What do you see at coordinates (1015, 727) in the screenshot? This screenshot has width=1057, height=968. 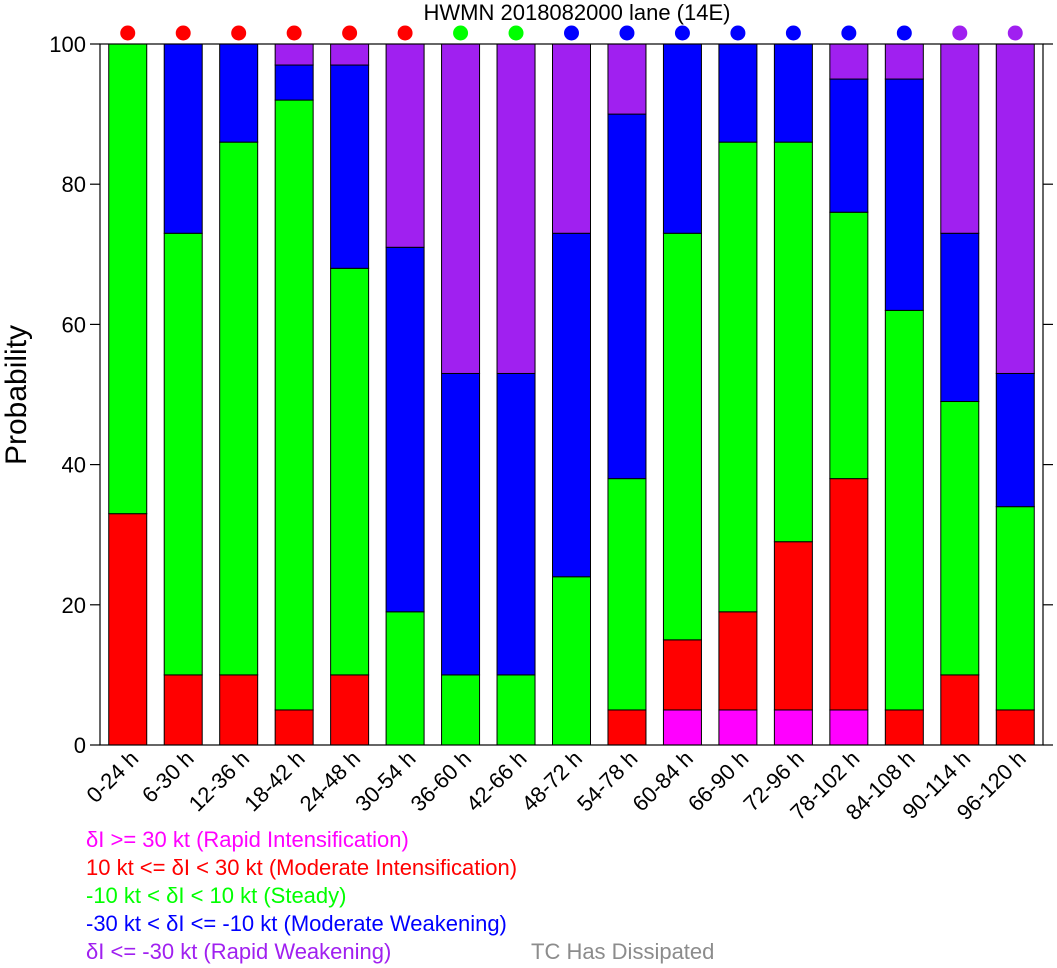 I see `bar-segment-96-120h-s1` at bounding box center [1015, 727].